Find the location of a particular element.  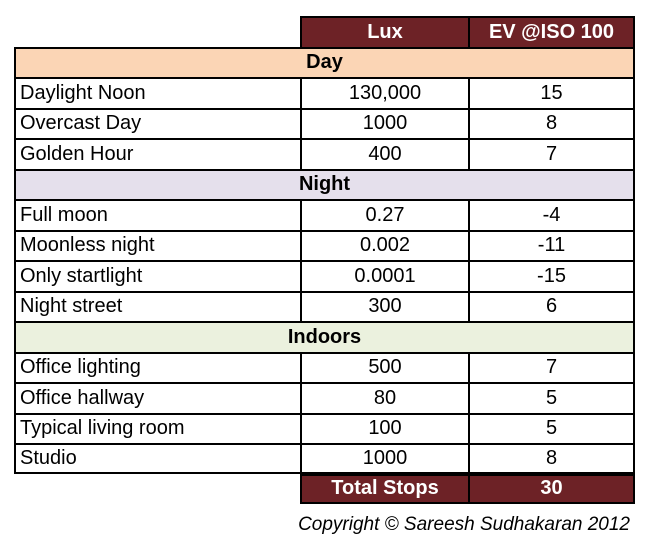

row-label: Moonless night is located at coordinates (157, 244).